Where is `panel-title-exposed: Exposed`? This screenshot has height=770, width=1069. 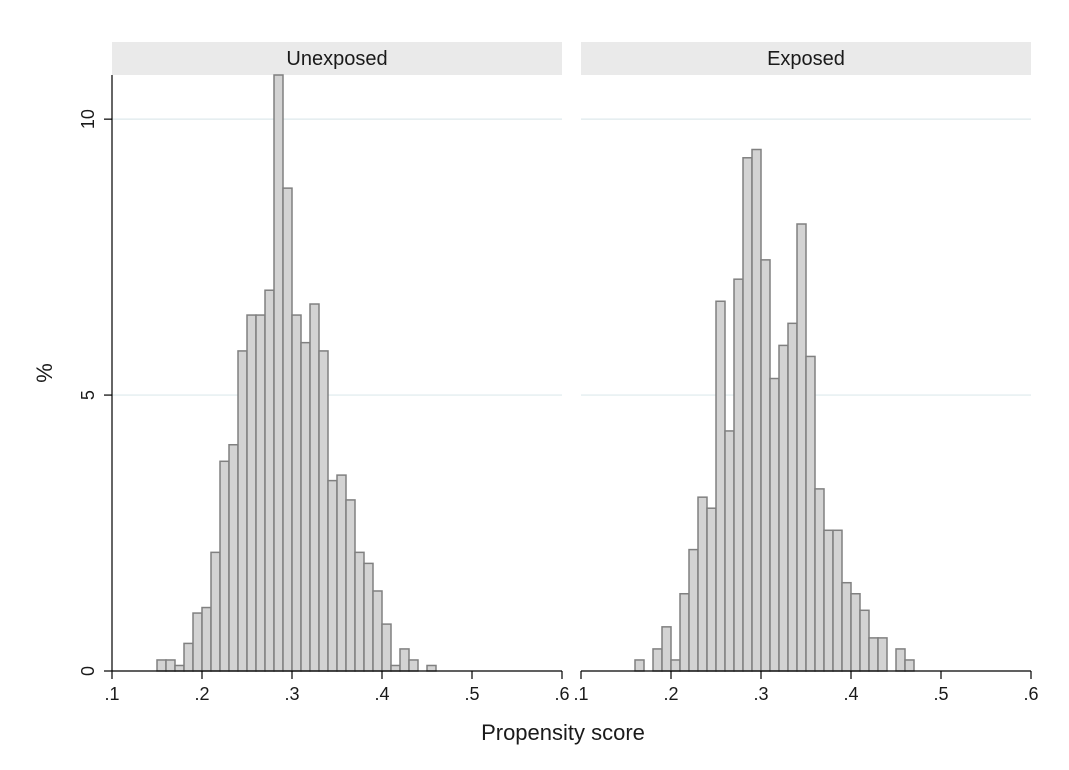
panel-title-exposed: Exposed is located at coordinates (806, 59).